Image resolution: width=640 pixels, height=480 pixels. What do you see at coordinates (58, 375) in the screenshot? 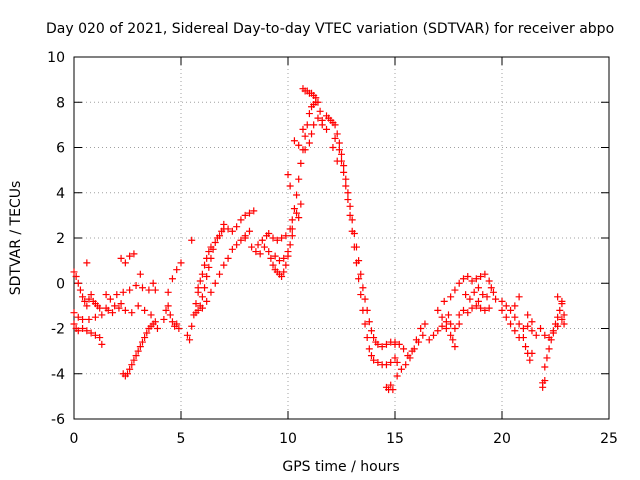
I see `y-tick-label: -4` at bounding box center [58, 375].